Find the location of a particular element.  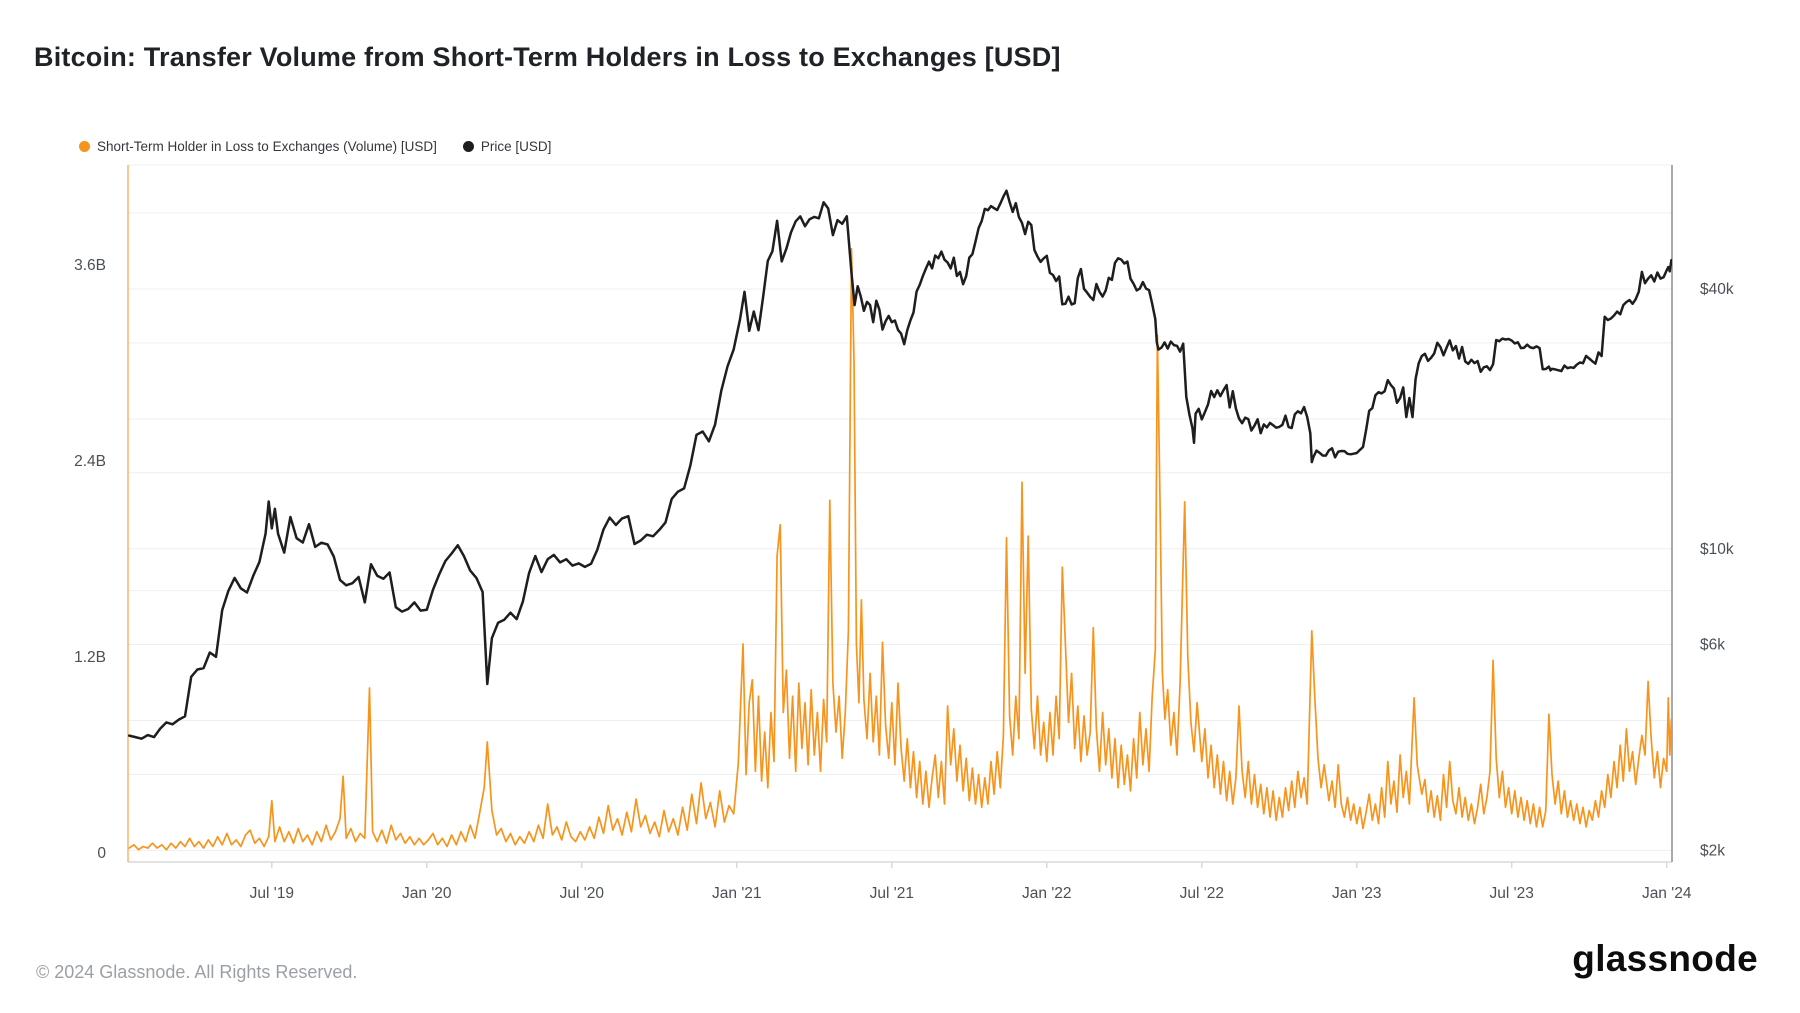

y-left-tick-label: 3.6B is located at coordinates (90, 265).